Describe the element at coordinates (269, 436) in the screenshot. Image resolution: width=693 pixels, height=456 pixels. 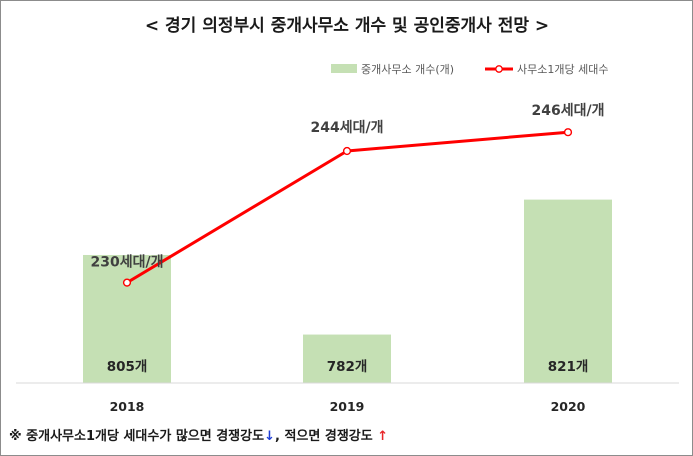
I see `arrow-down-icon: ↓` at that location.